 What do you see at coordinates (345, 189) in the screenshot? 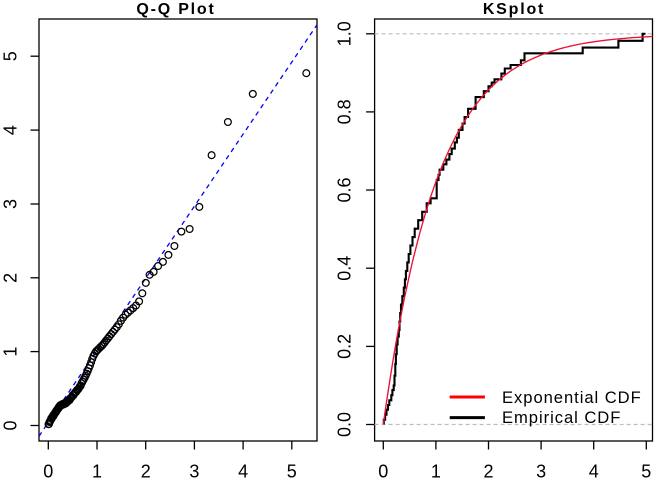
I see `svg-text: 0.6` at bounding box center [345, 189].